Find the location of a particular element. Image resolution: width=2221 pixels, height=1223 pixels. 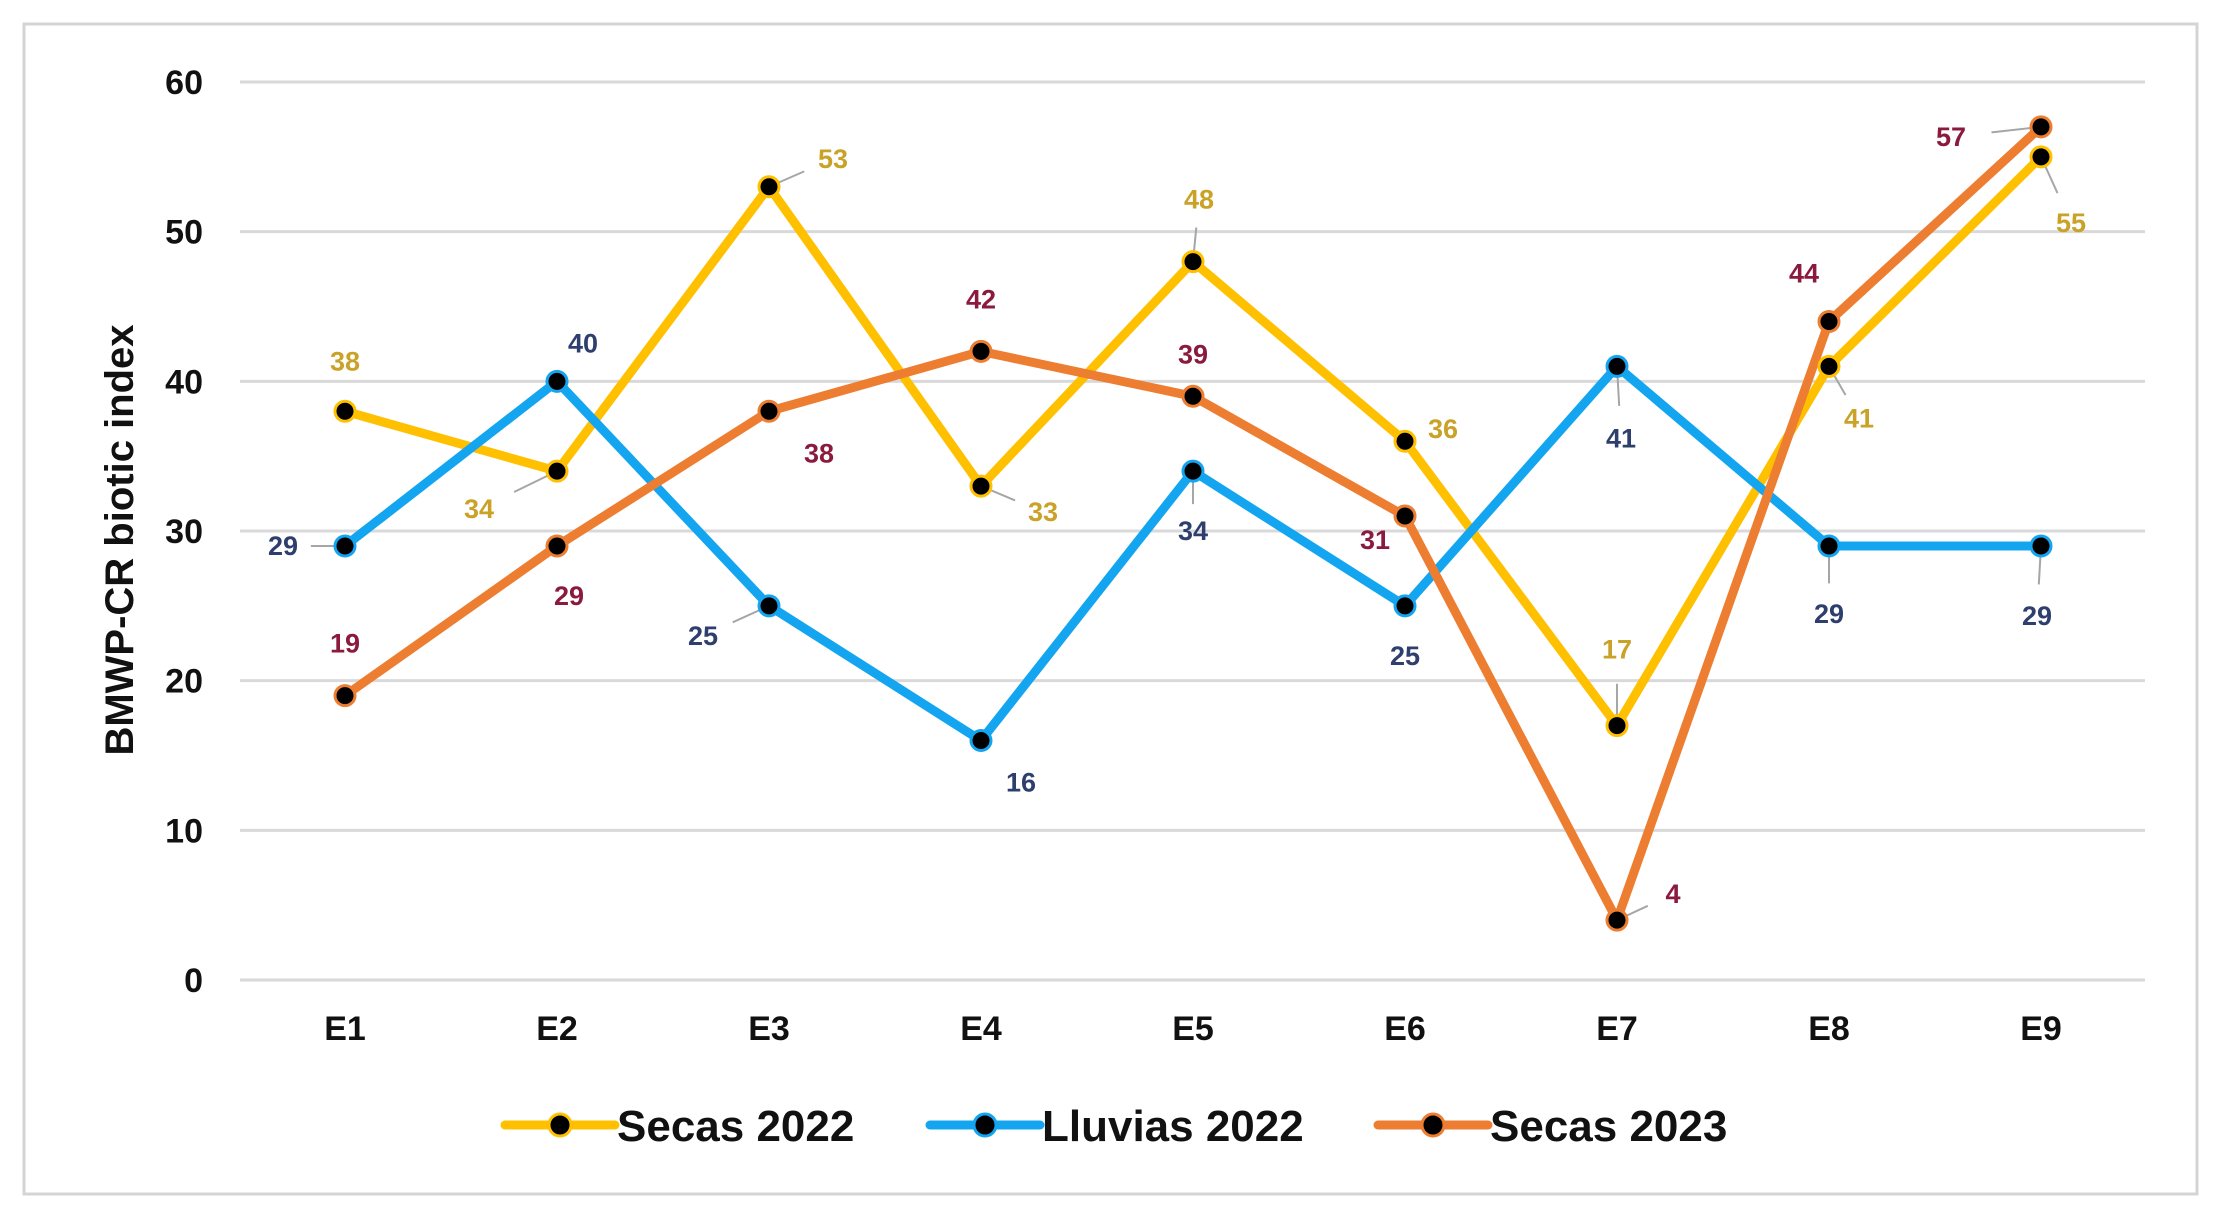

legend-item-secas-2023: Secas 2023 is located at coordinates (1550, 1126).